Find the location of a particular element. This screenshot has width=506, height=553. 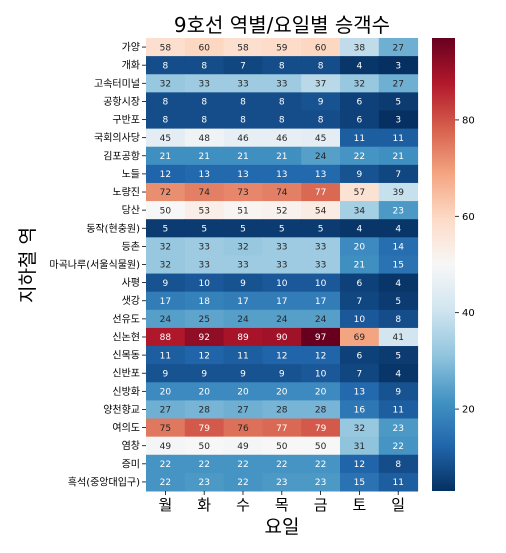

cell-value-label: 11 is located at coordinates (359, 139).